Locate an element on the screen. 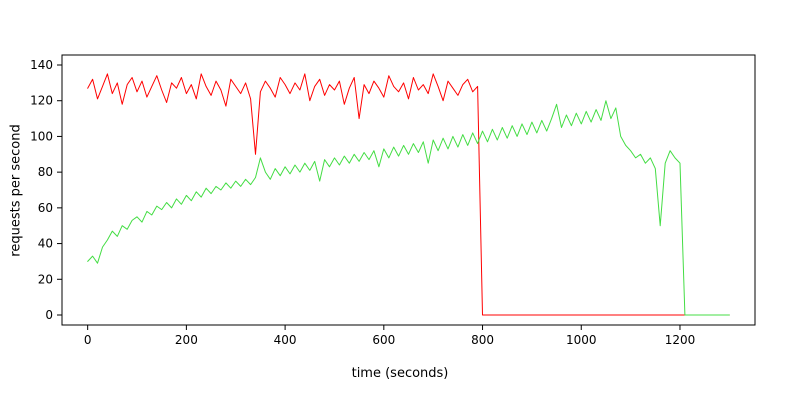 The width and height of the screenshot is (800, 400). y-axis-tick-label: 100 is located at coordinates (41, 136).